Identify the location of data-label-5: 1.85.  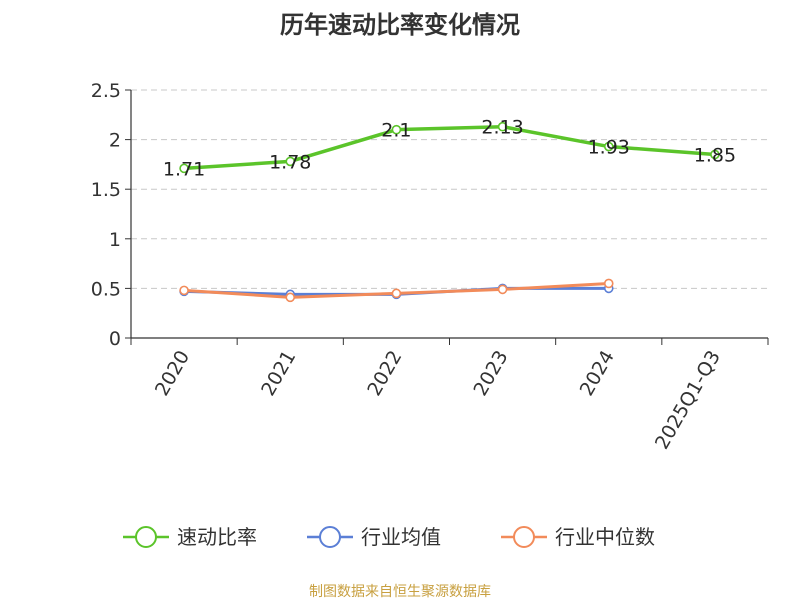
(715, 155).